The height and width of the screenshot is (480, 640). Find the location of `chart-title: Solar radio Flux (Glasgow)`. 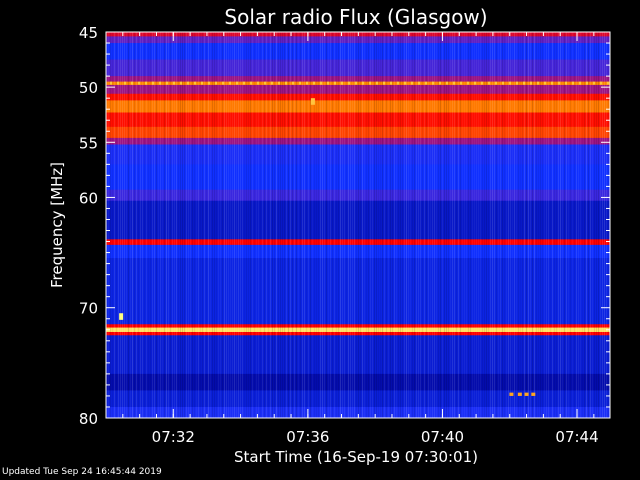

chart-title: Solar radio Flux (Glasgow) is located at coordinates (355, 17).